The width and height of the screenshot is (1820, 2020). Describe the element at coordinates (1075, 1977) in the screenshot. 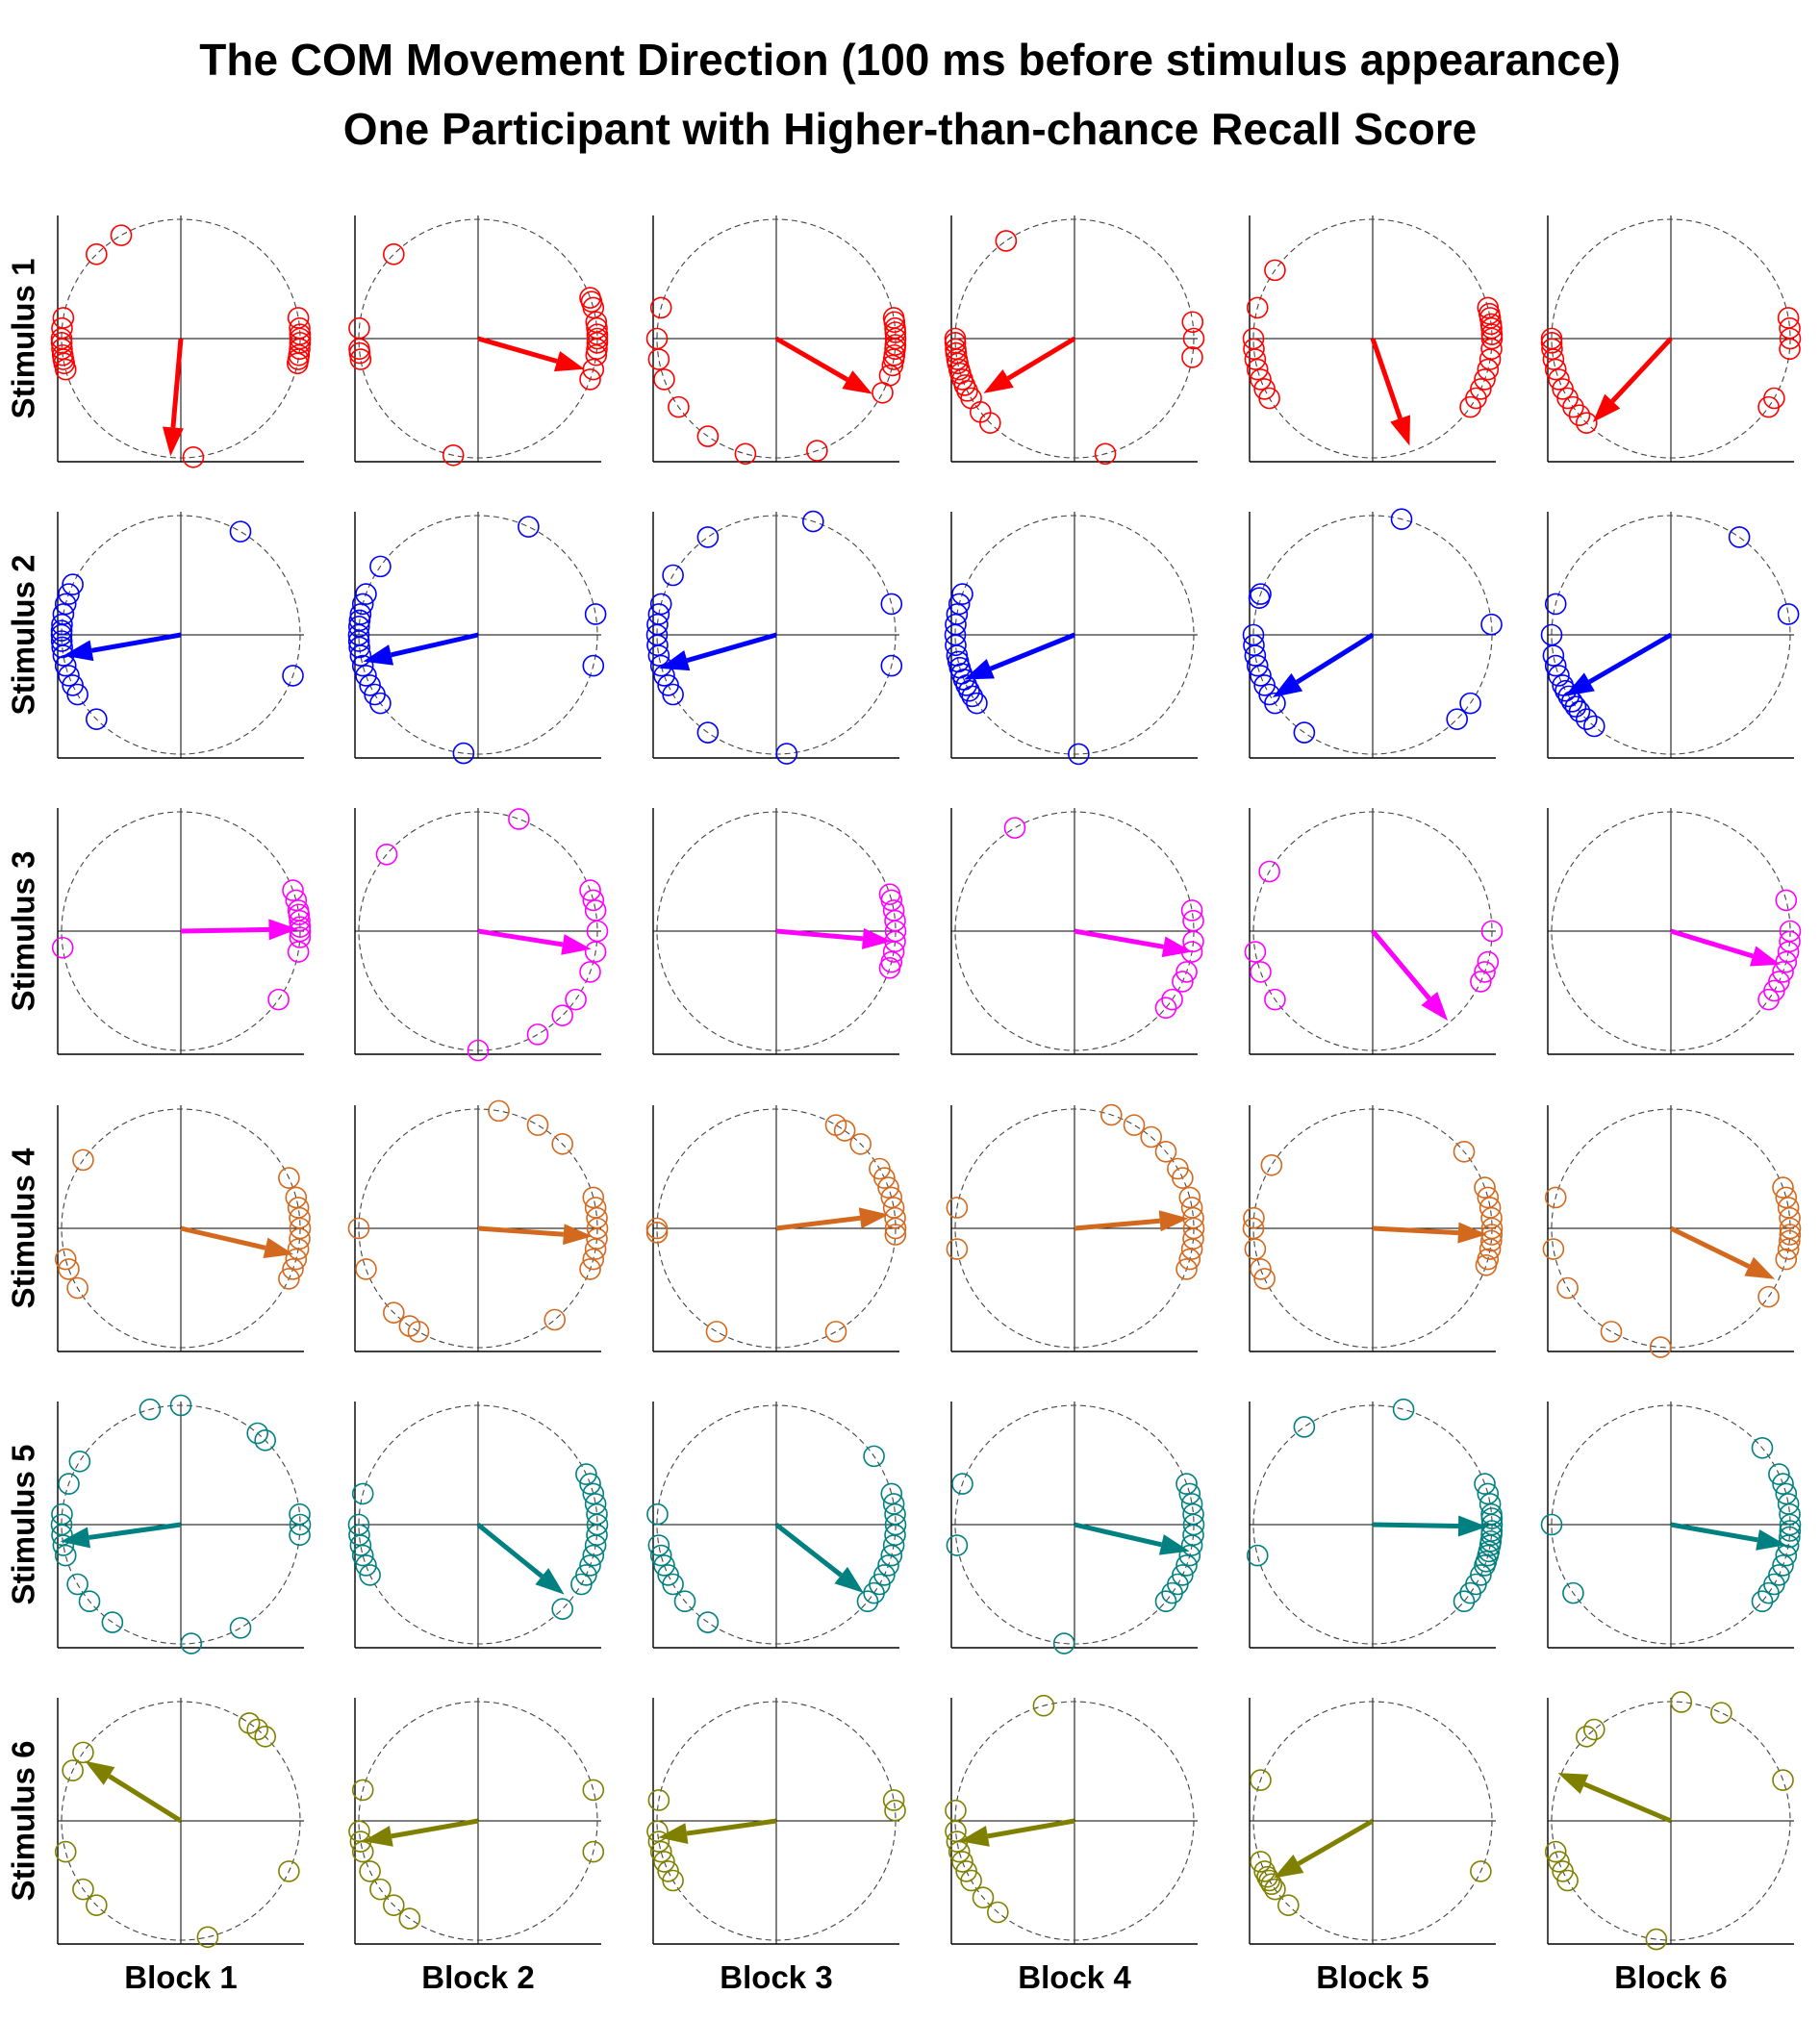

I see `column-label: Block 4` at that location.